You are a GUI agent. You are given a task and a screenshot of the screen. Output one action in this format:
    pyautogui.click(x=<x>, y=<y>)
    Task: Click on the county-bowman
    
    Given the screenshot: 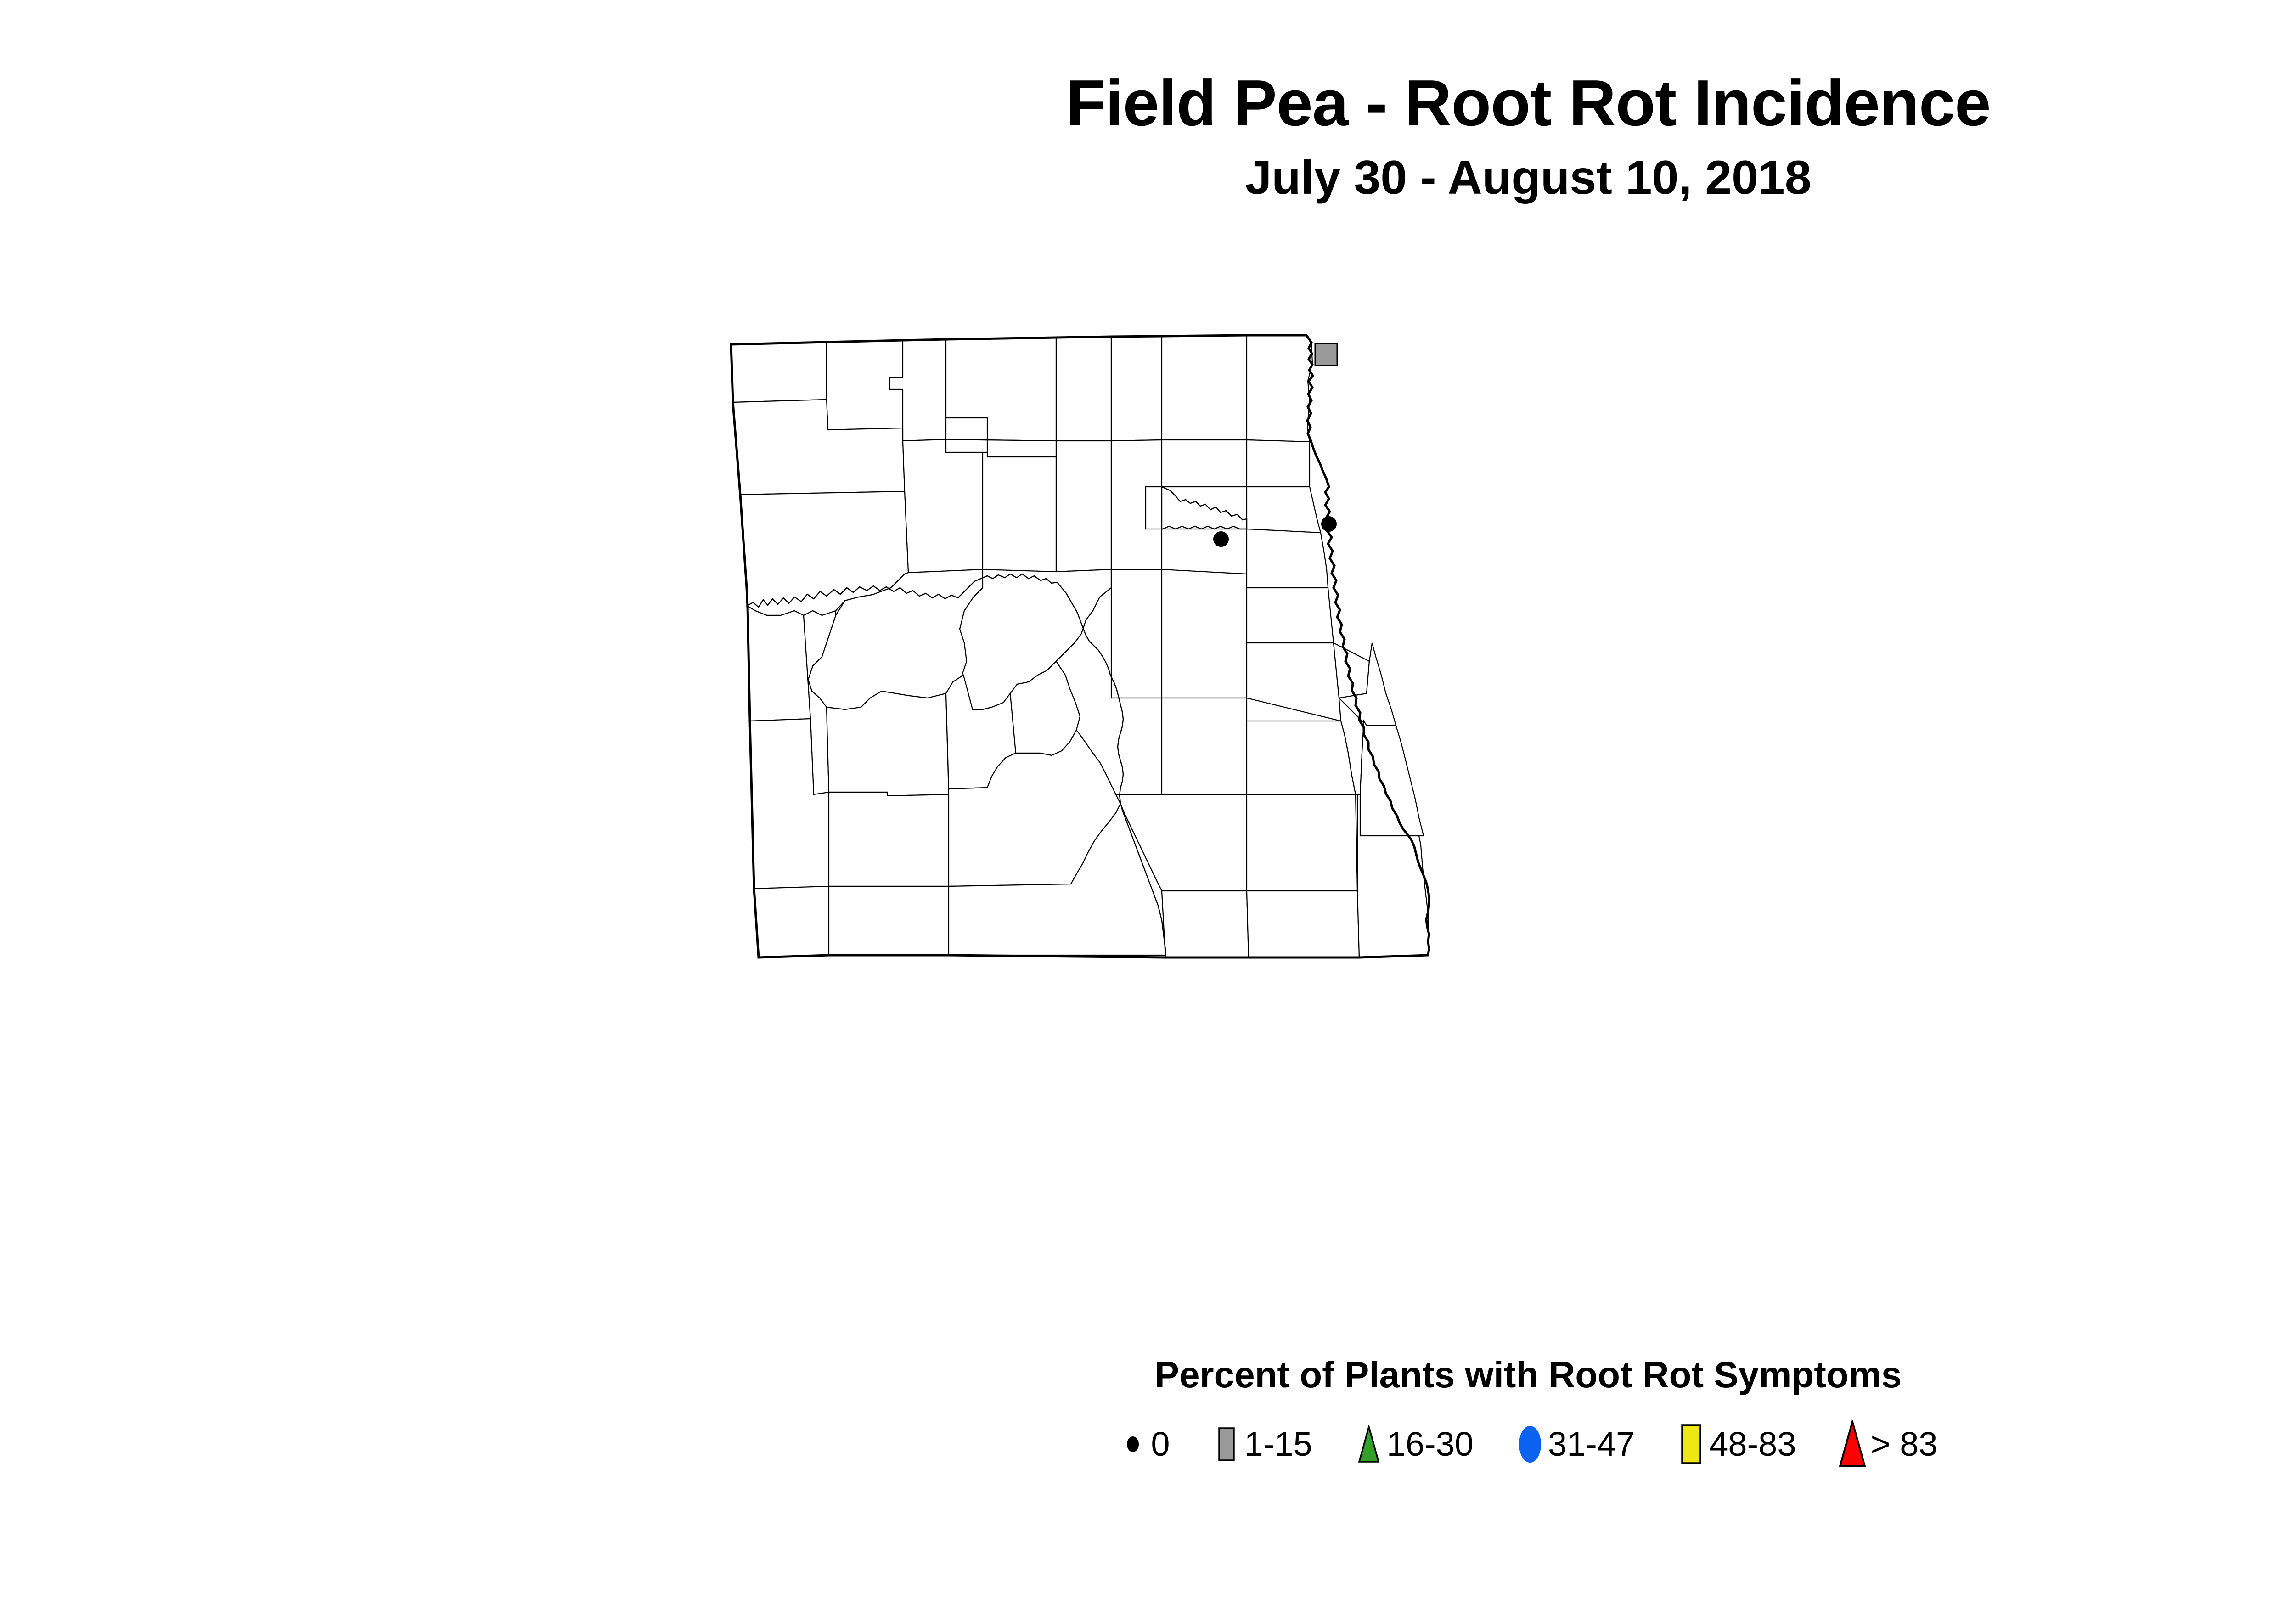 What is the action you would take?
    pyautogui.click(x=791, y=921)
    